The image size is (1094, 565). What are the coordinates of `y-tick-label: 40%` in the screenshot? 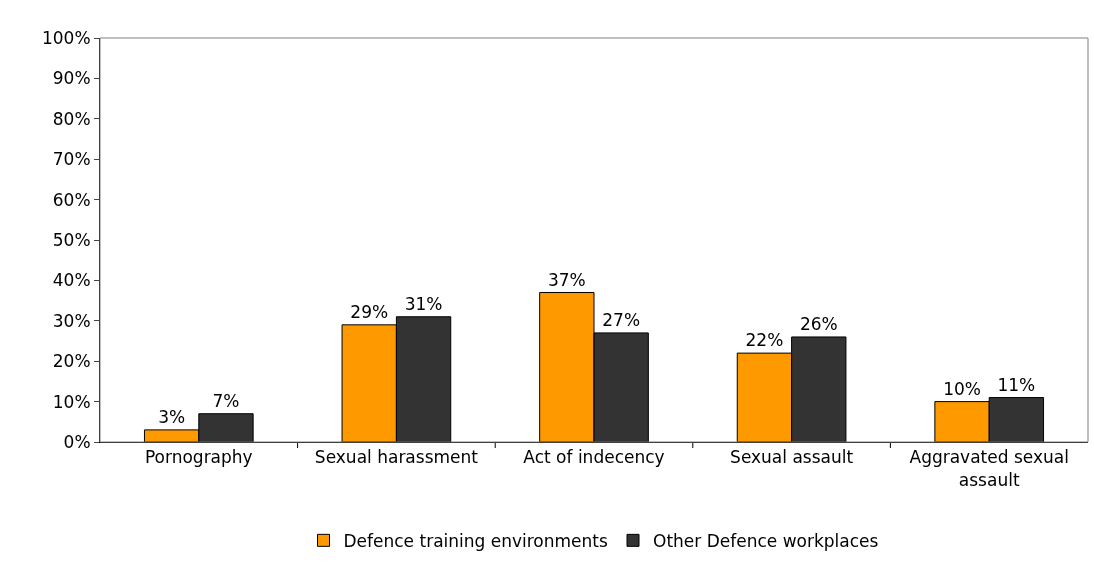 It's located at (71, 280).